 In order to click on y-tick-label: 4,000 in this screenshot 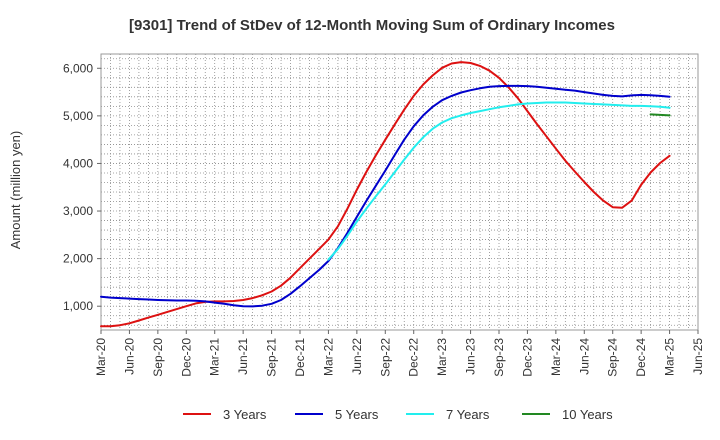, I will do `click(78, 163)`.